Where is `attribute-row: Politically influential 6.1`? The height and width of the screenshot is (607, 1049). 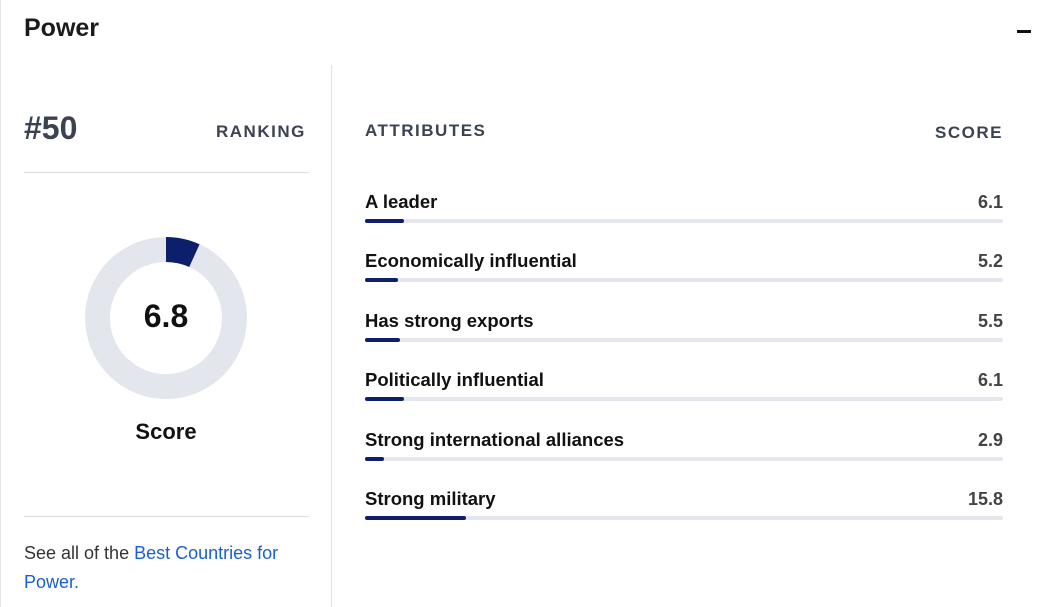 attribute-row: Politically influential 6.1 is located at coordinates (684, 392).